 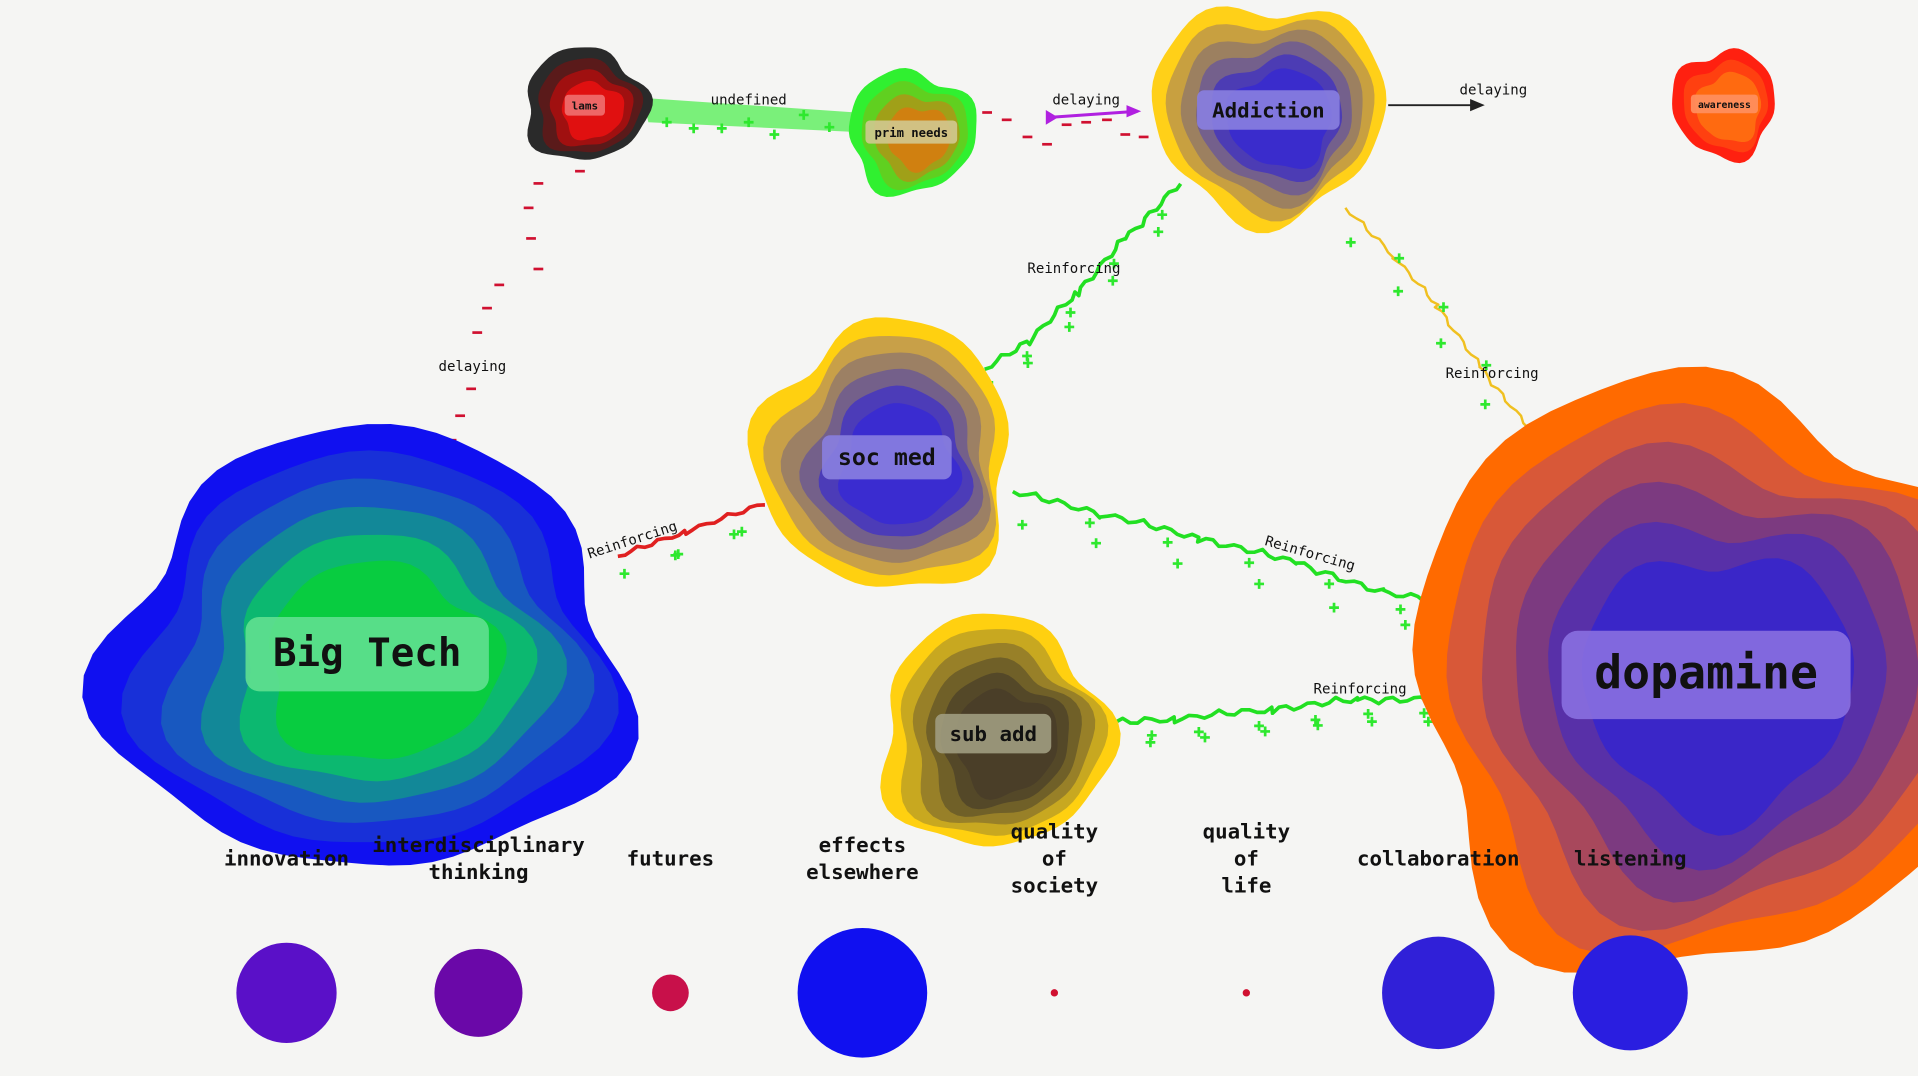 I want to click on node: lams, so click(x=590, y=103).